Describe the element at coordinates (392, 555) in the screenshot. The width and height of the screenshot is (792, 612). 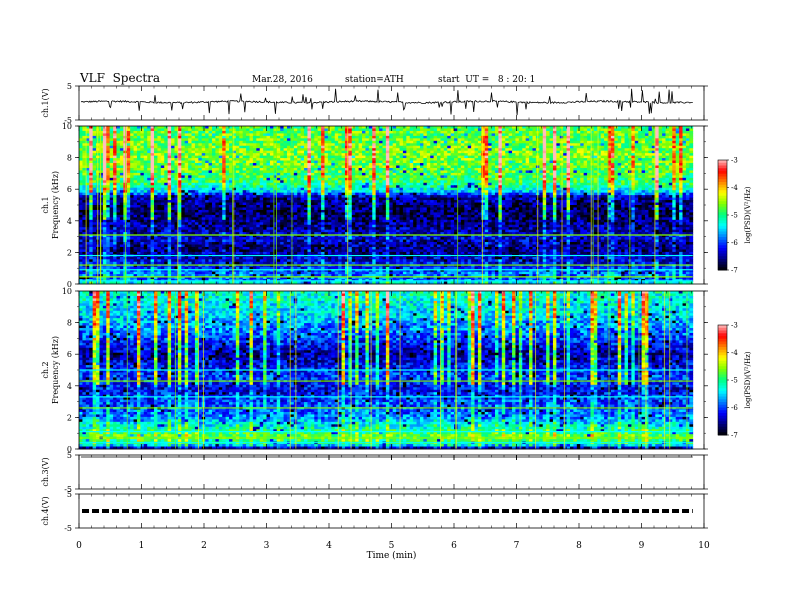
I see `x-axis-label: Time (min)` at that location.